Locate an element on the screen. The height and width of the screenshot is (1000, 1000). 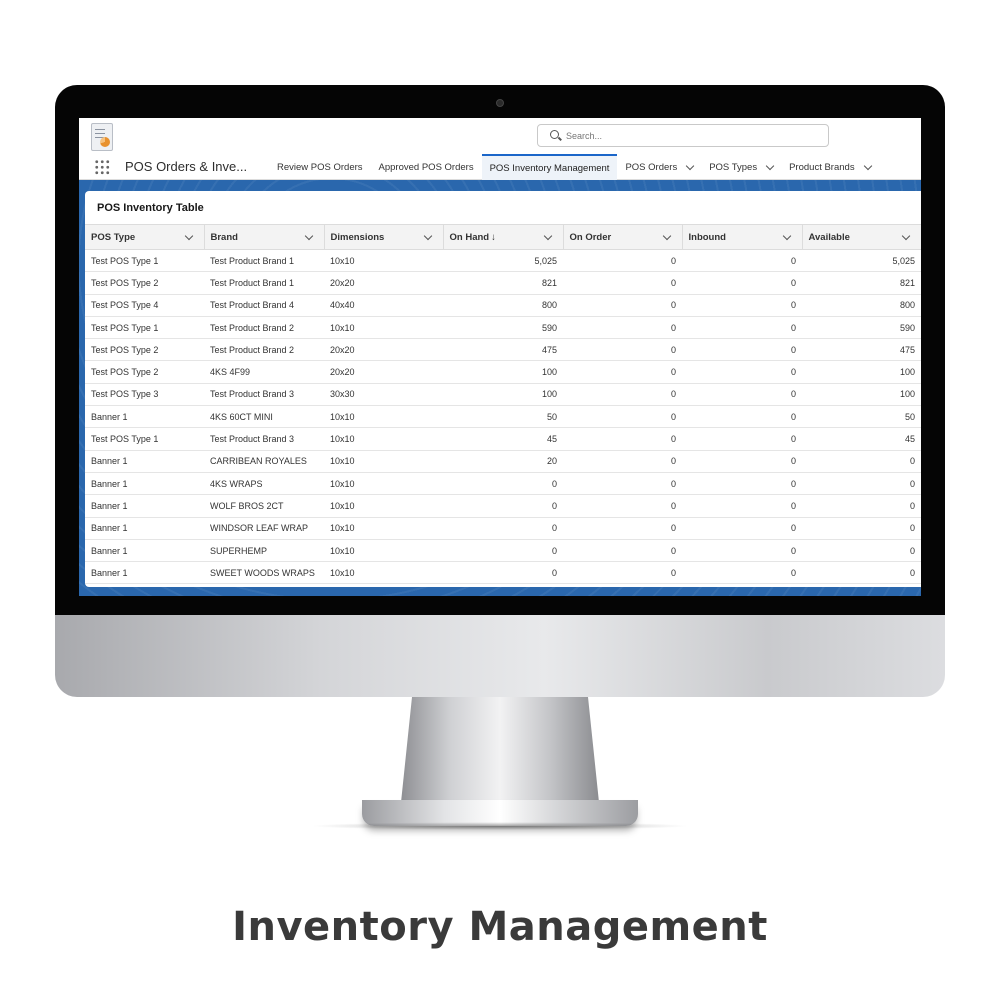
table-cell: Test POS Type 3 is located at coordinates (144, 395).